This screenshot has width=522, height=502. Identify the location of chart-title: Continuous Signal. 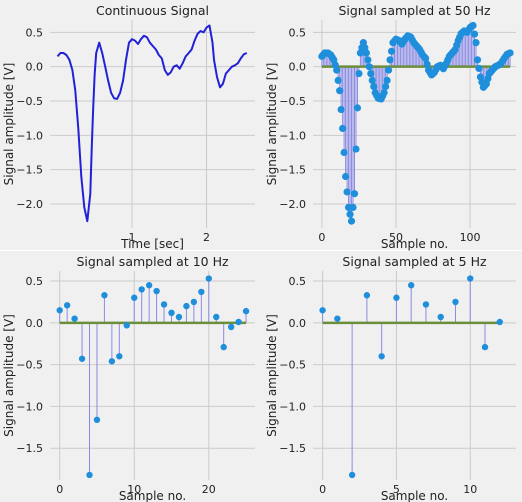
(152, 10).